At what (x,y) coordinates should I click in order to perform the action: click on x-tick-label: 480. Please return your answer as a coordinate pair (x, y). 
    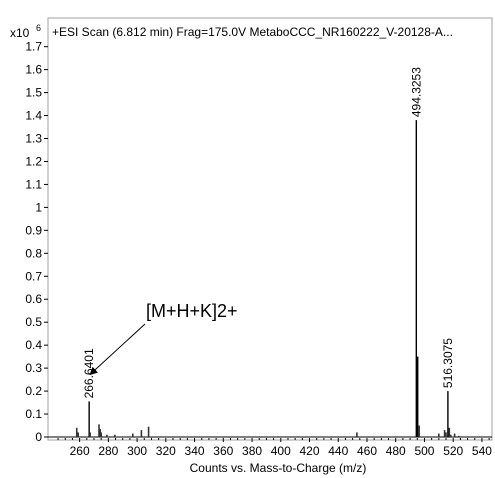
    Looking at the image, I should click on (396, 451).